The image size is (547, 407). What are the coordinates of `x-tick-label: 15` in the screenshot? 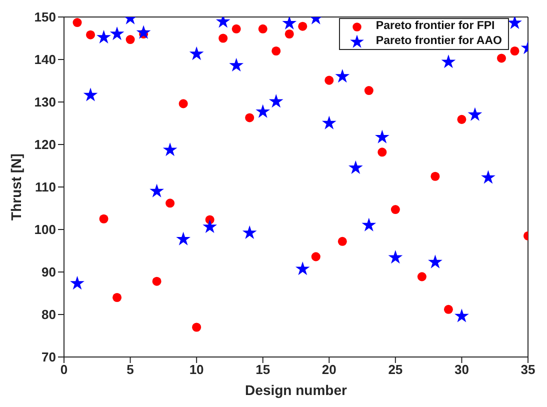 It's located at (263, 370).